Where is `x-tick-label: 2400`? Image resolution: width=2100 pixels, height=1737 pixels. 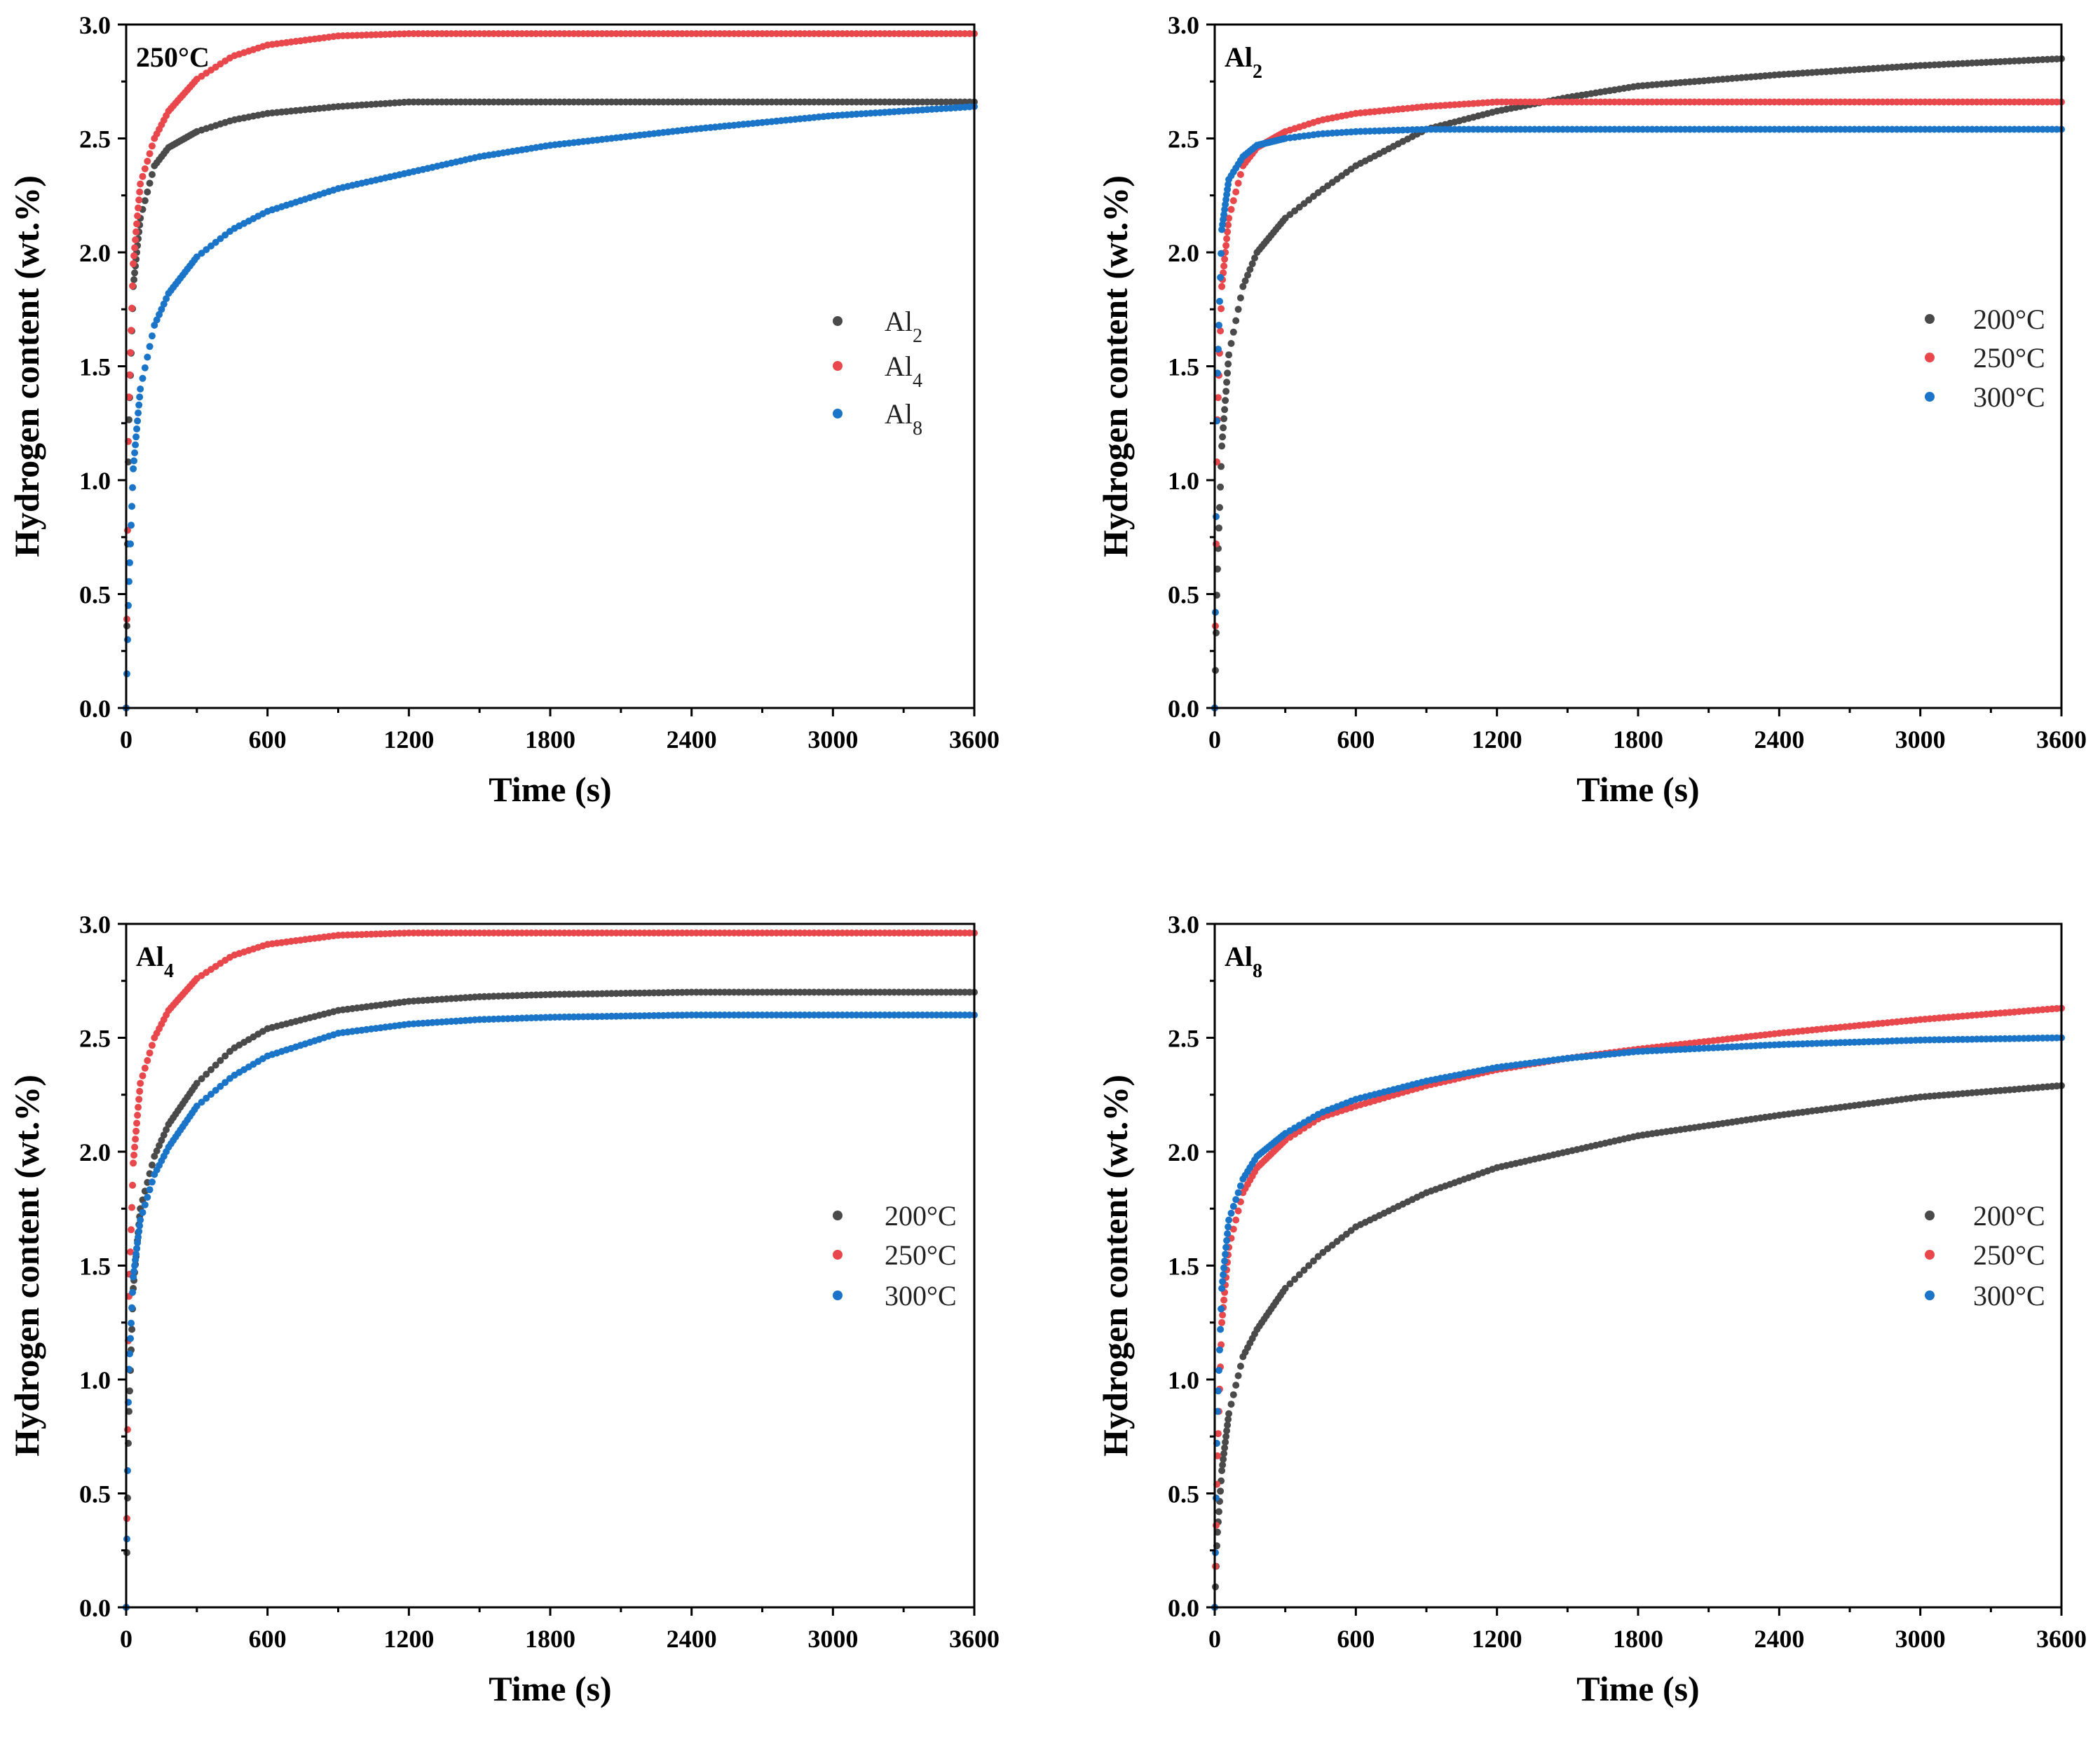 x-tick-label: 2400 is located at coordinates (1779, 1639).